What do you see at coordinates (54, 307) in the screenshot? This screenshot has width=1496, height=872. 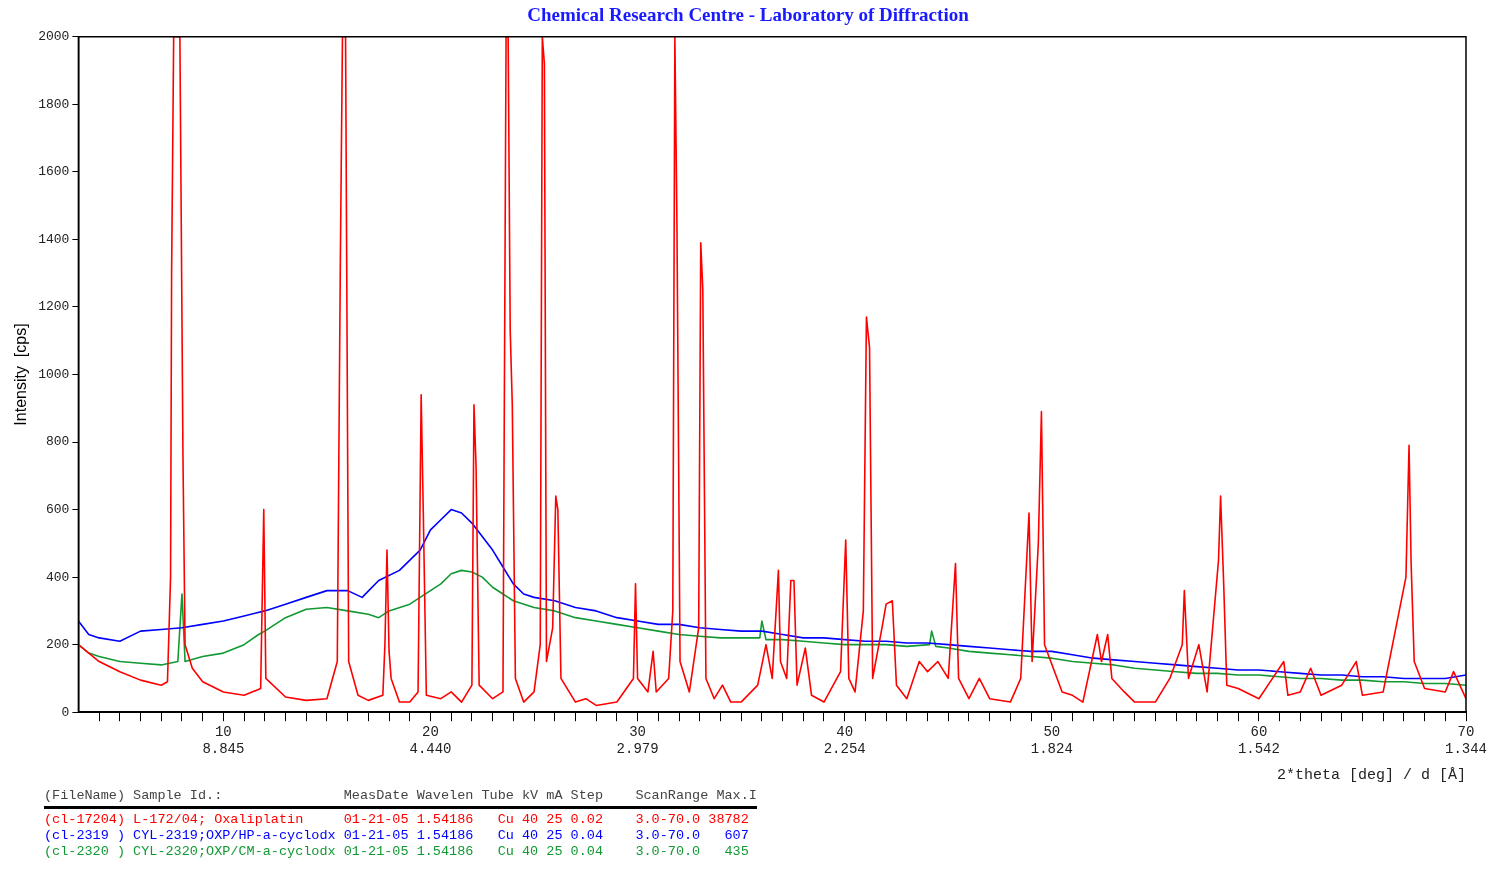 I see `y-tick-label: 1200` at bounding box center [54, 307].